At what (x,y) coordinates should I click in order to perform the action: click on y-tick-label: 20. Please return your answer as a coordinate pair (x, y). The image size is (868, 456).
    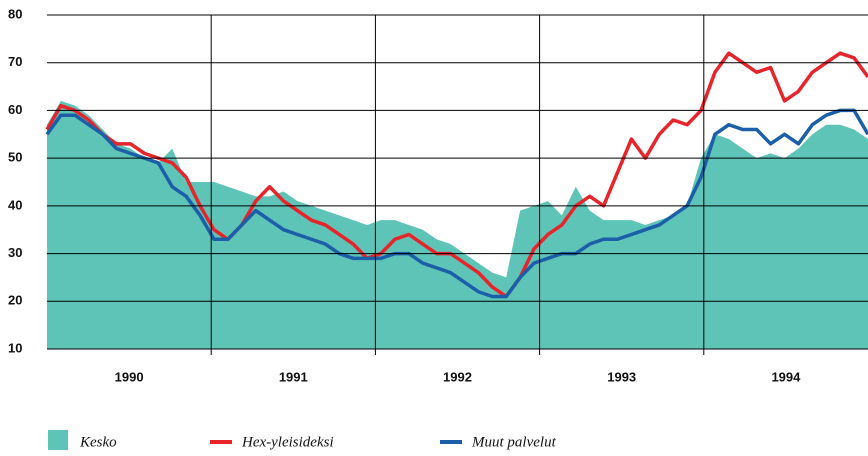
    Looking at the image, I should click on (15, 300).